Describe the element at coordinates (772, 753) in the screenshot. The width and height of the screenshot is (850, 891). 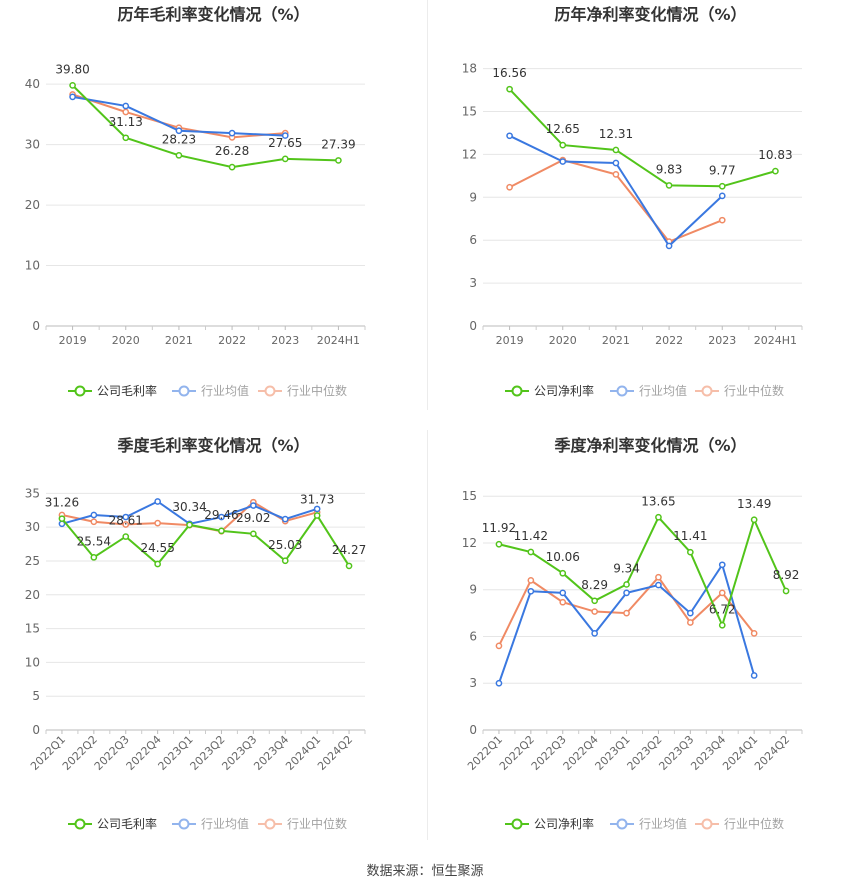
I see `x-tick-label: 2024Q2` at that location.